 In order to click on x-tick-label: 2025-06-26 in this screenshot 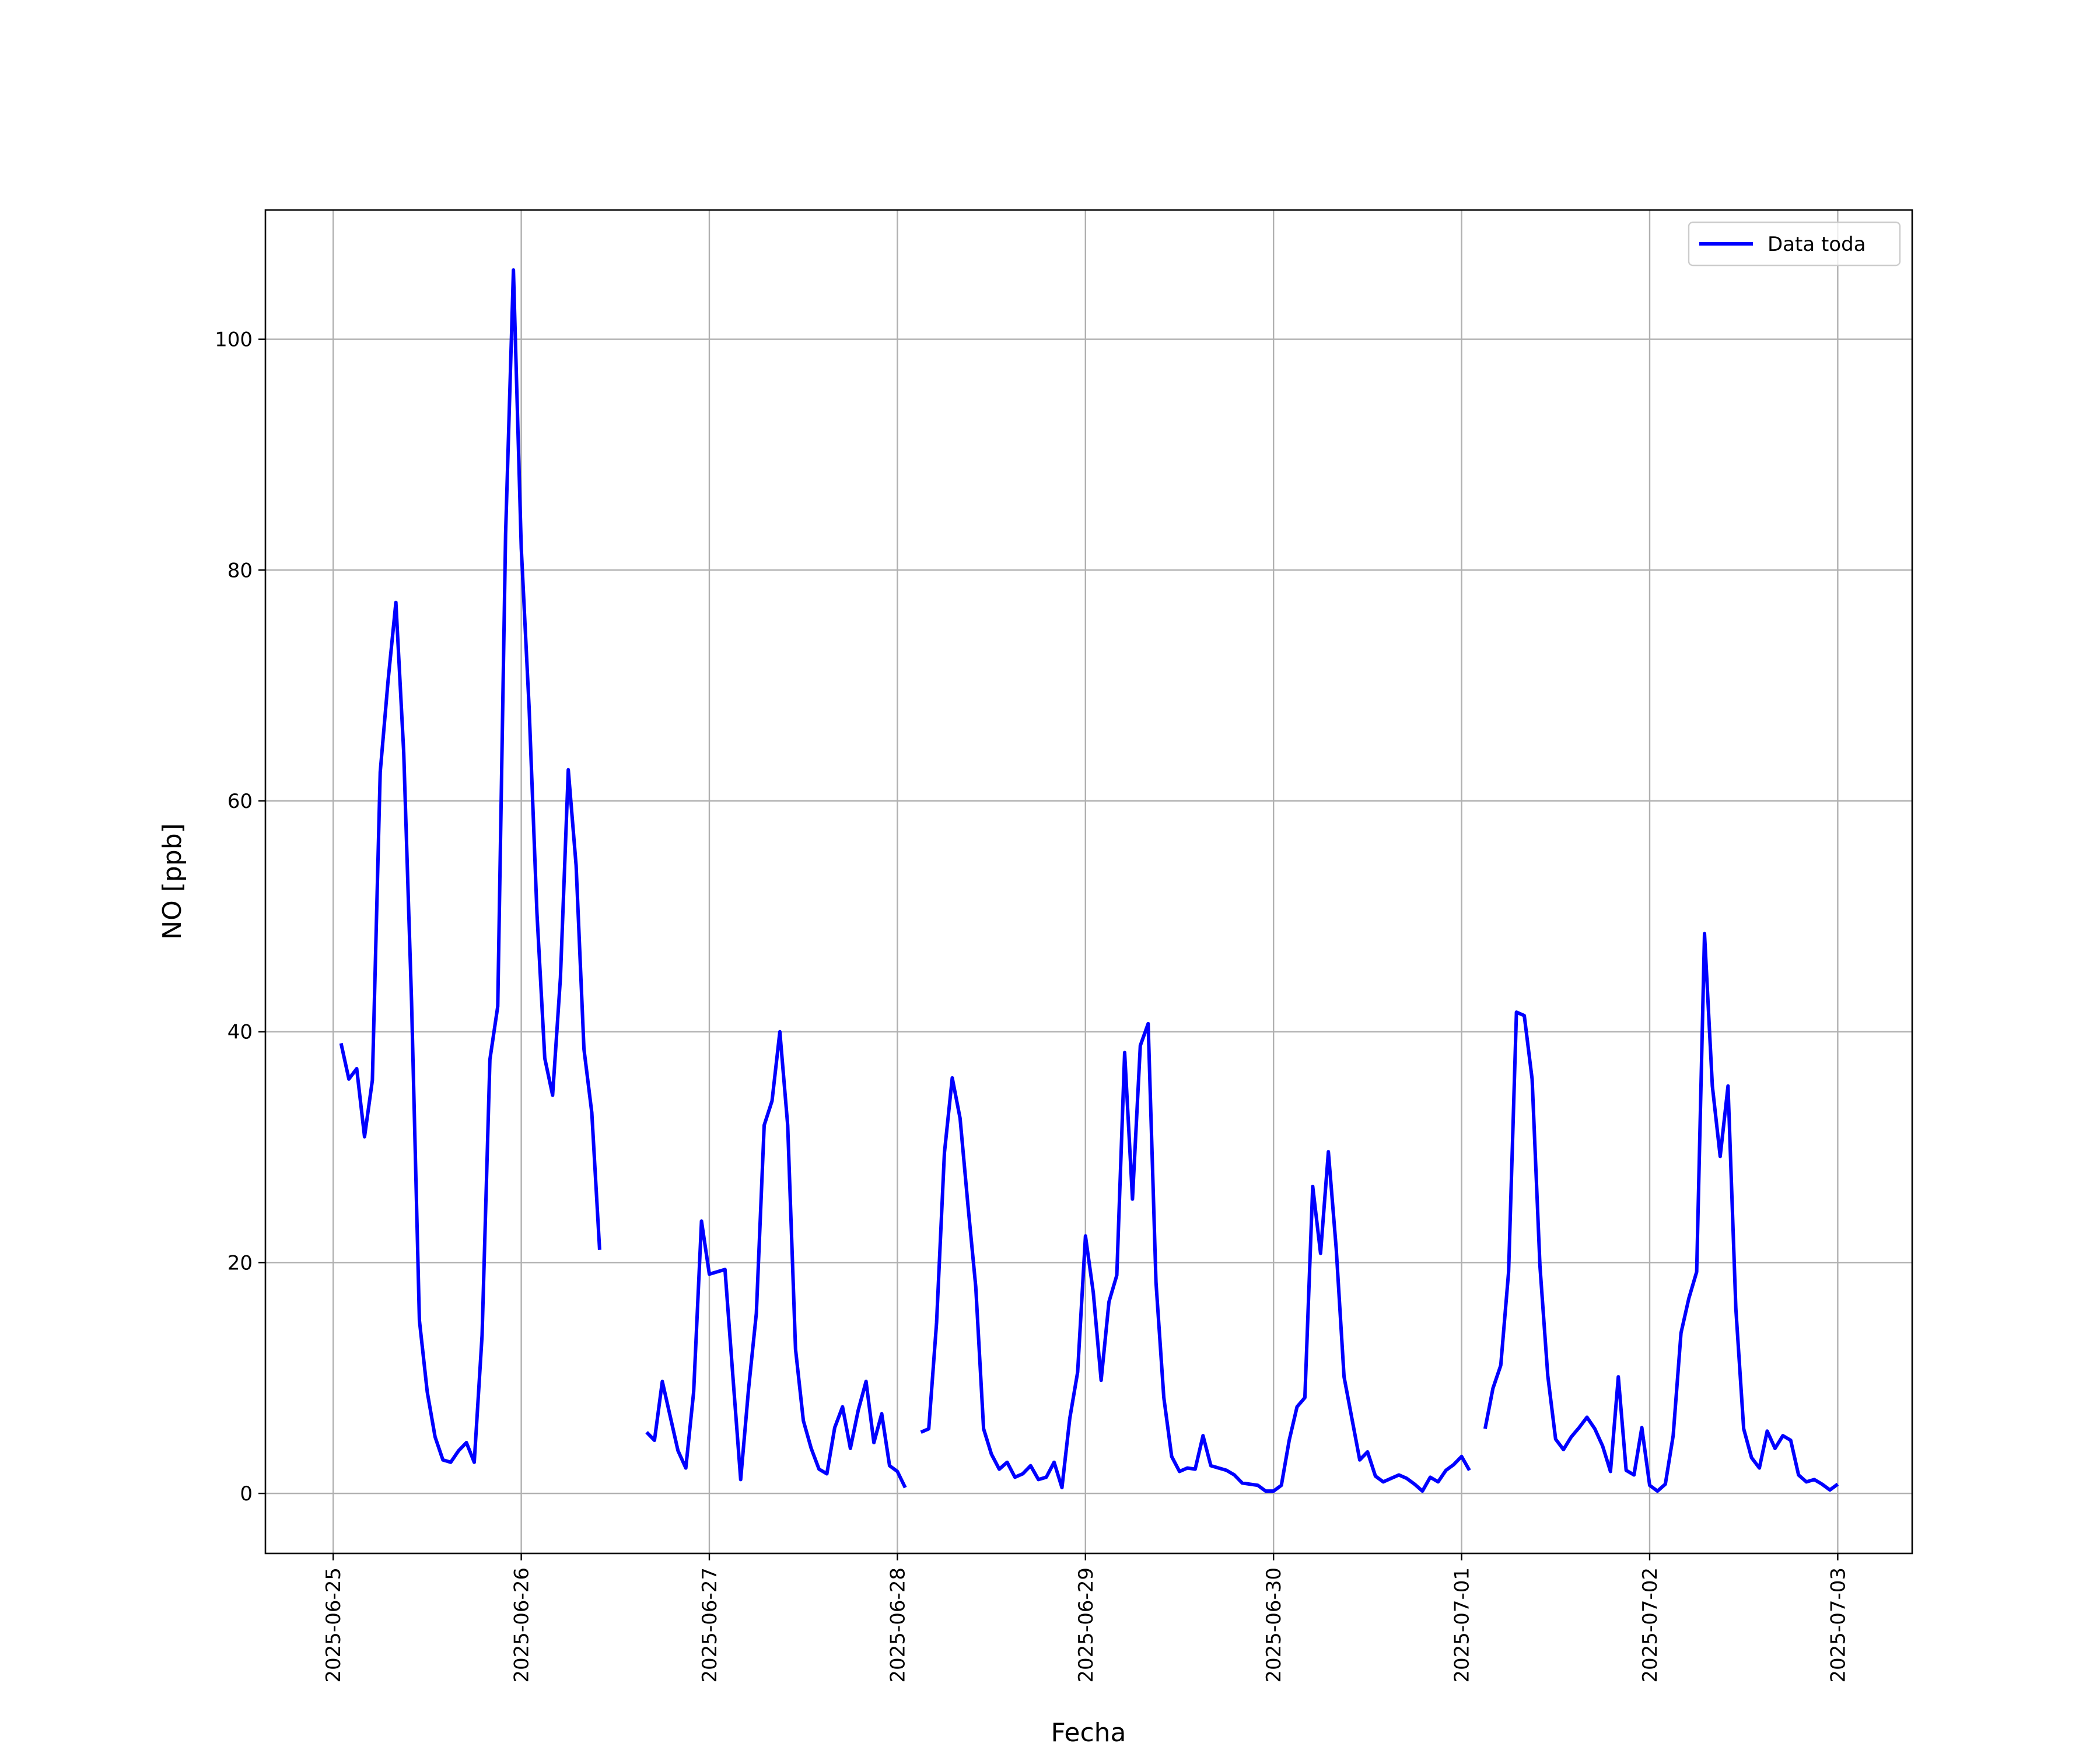, I will do `click(522, 1625)`.